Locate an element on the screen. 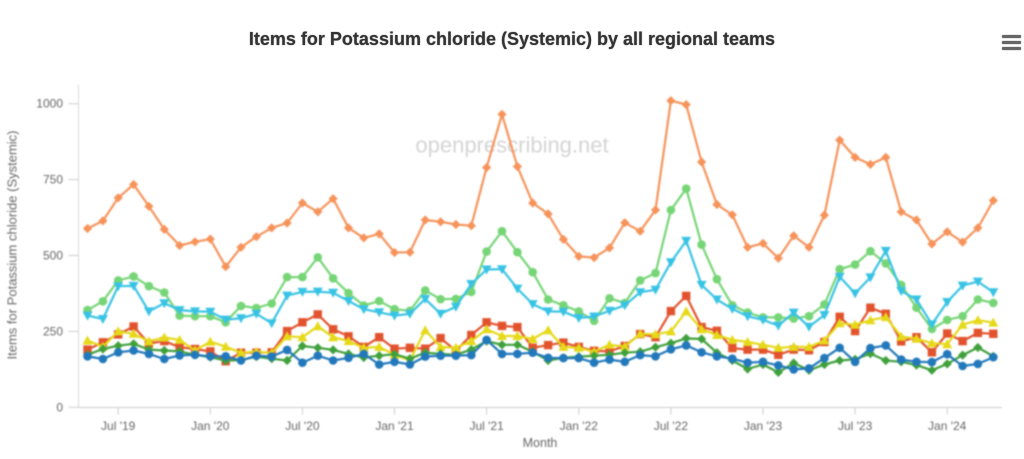 The image size is (1024, 459). svg-text: 1000 is located at coordinates (49, 104).